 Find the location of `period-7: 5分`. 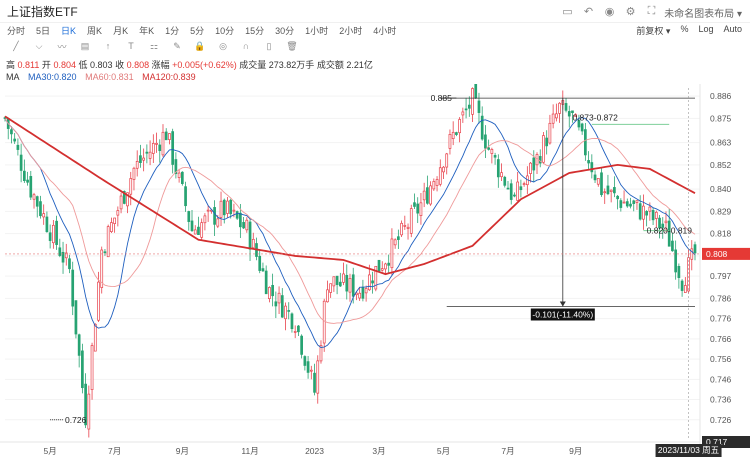

period-7: 5分 is located at coordinates (197, 30).